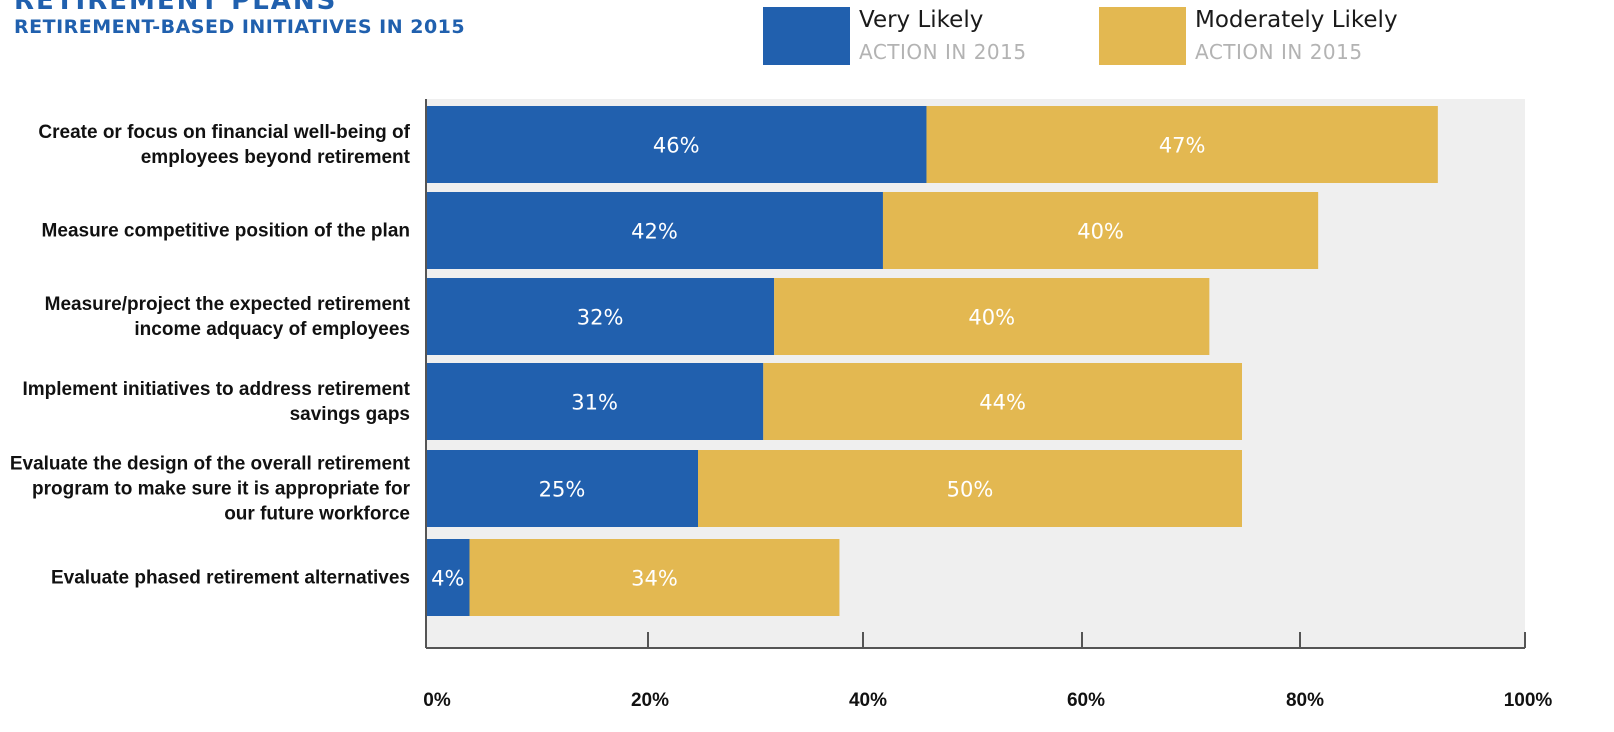  Describe the element at coordinates (276, 157) in the screenshot. I see `category-label: employees beyond retirement` at that location.